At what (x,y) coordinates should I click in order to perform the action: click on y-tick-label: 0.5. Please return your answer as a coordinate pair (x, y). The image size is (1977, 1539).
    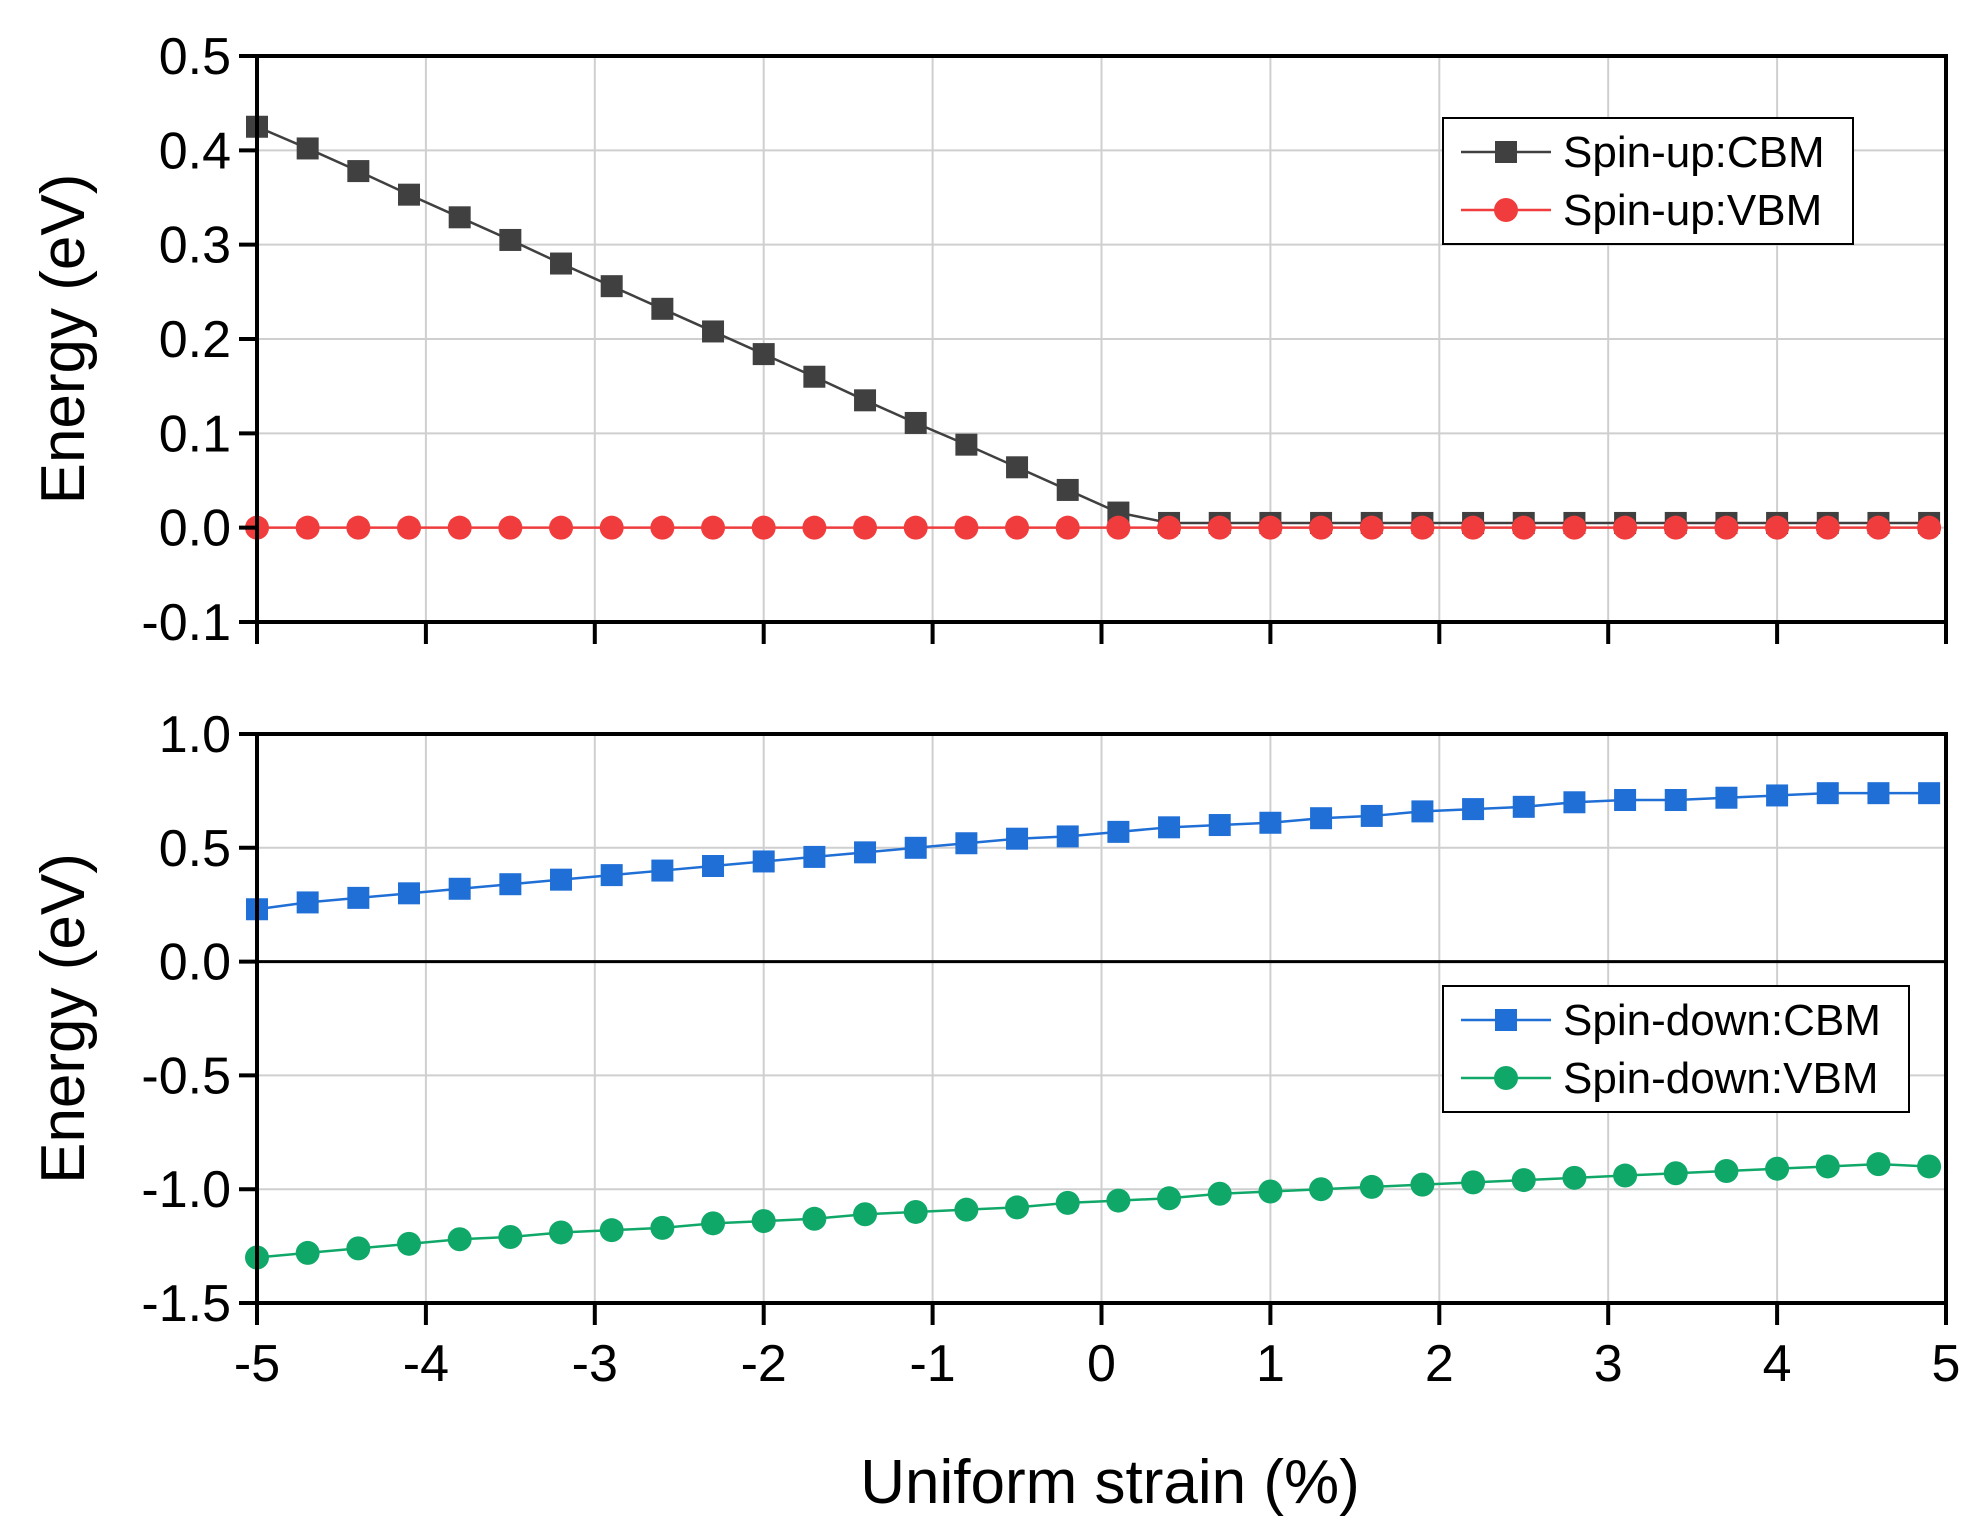
    Looking at the image, I should click on (195, 849).